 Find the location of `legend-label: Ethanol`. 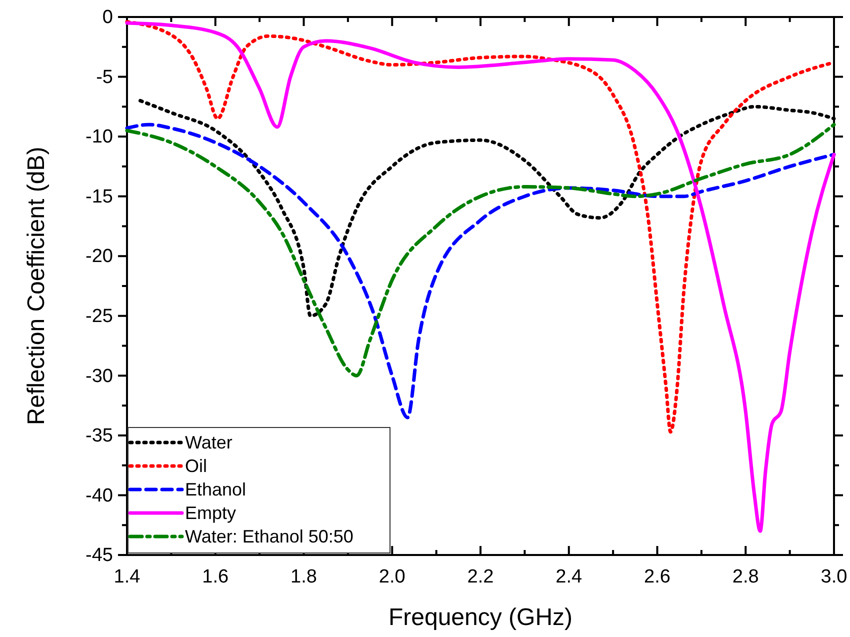

legend-label: Ethanol is located at coordinates (215, 490).